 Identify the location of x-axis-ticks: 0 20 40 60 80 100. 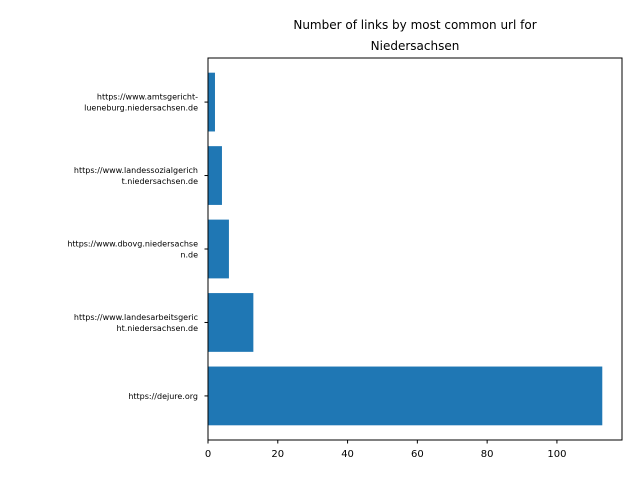
(385, 450).